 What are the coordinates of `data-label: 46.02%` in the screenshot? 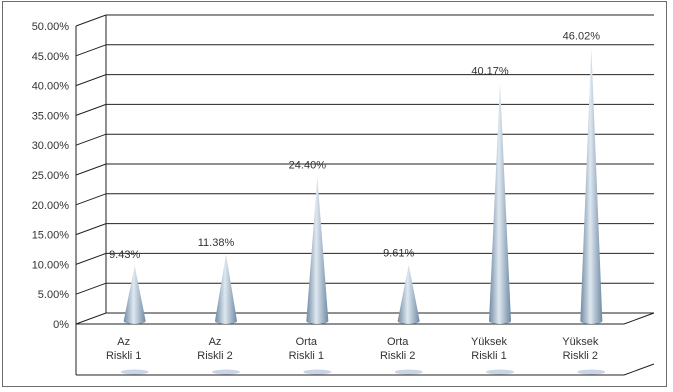 It's located at (582, 37).